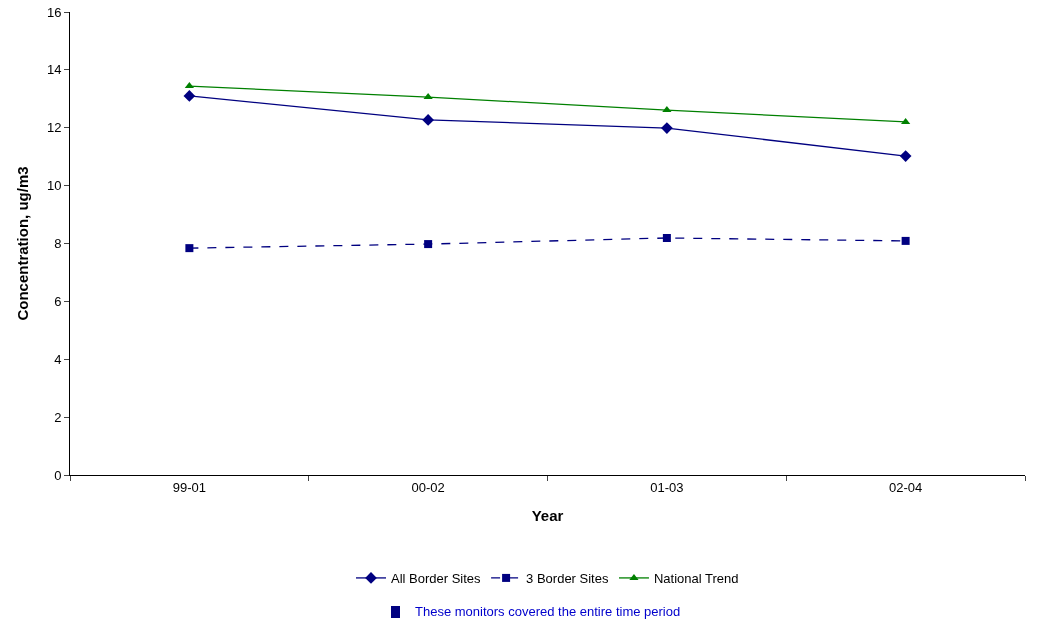 The image size is (1044, 628). Describe the element at coordinates (54, 12) in the screenshot. I see `y-tick-label: 16` at that location.